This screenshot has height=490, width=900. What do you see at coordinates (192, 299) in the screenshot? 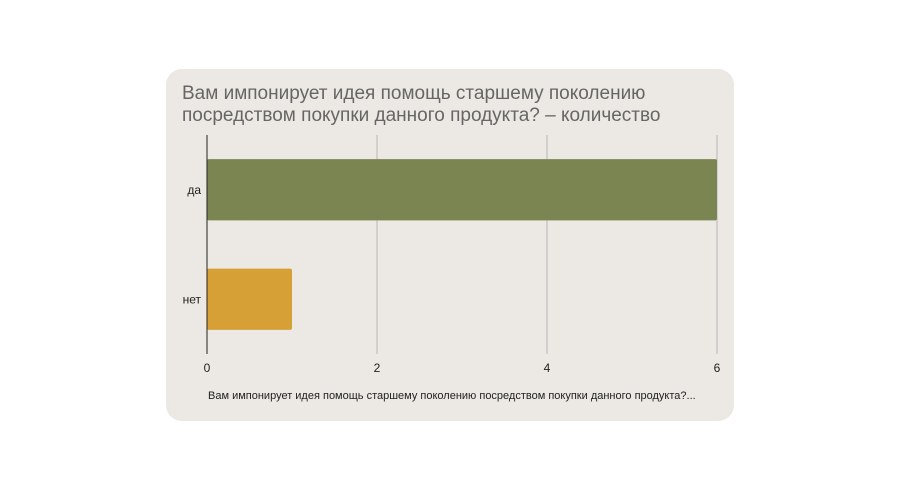
I see `category-label: нет` at bounding box center [192, 299].